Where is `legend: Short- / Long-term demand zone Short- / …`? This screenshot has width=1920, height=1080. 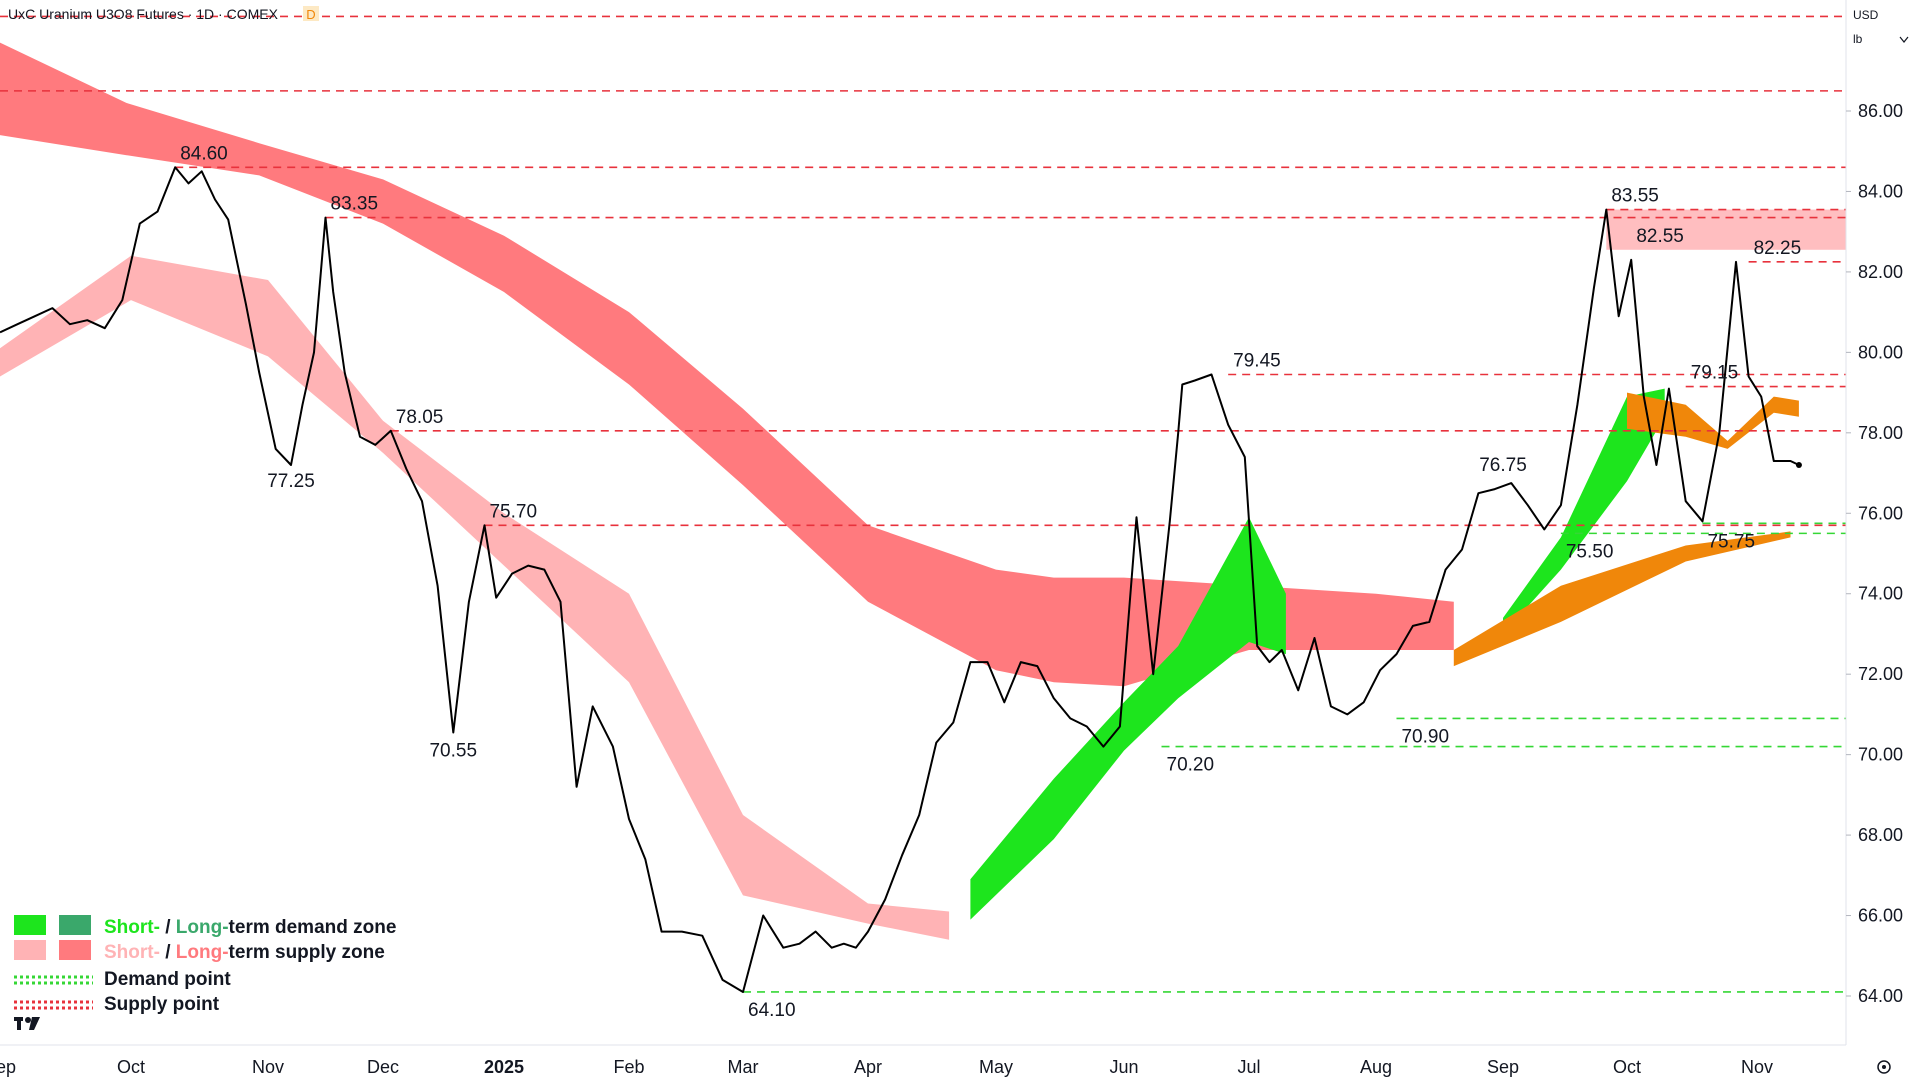 legend: Short- / Long-term demand zone Short- / … is located at coordinates (205, 972).